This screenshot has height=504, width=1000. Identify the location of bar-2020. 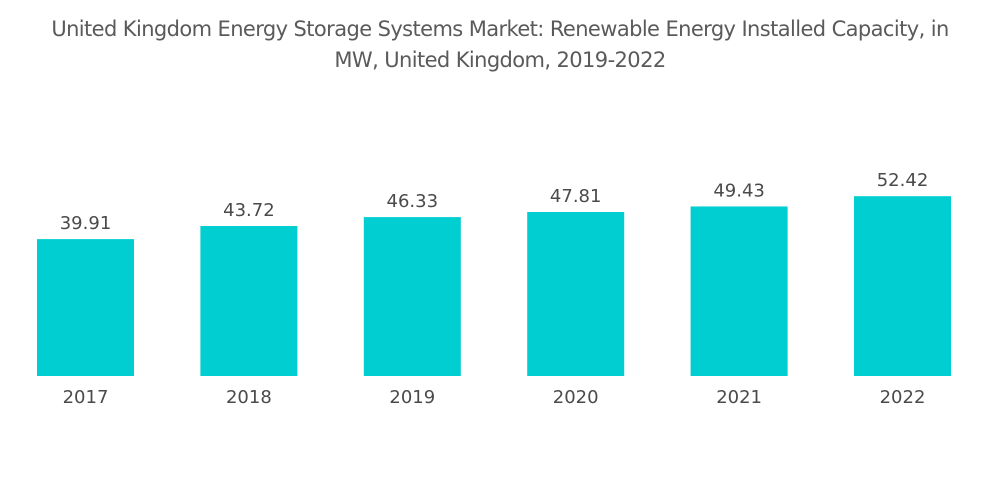
(576, 294).